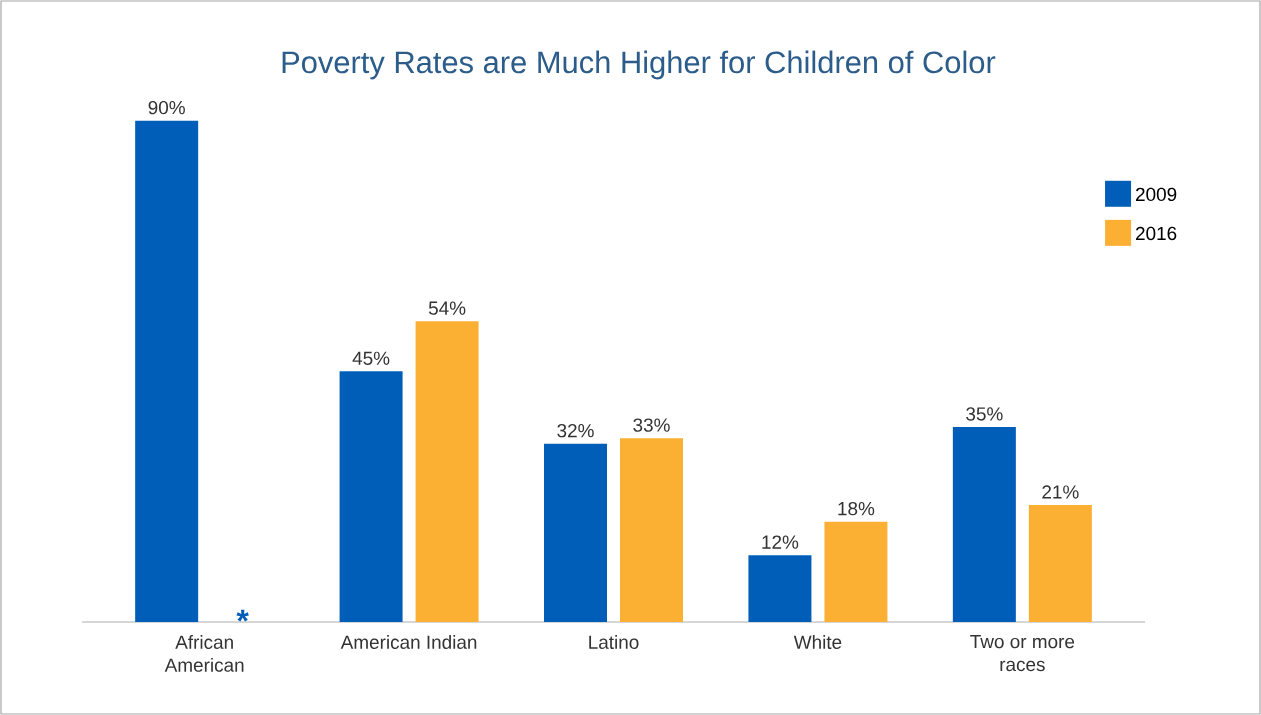  I want to click on data-label: 32%, so click(575, 430).